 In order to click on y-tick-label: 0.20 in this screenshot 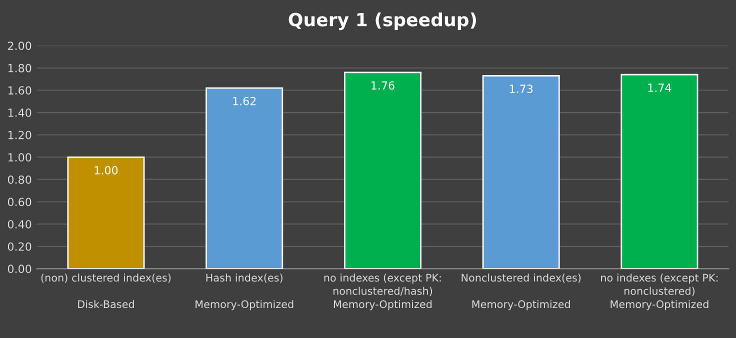, I will do `click(20, 246)`.